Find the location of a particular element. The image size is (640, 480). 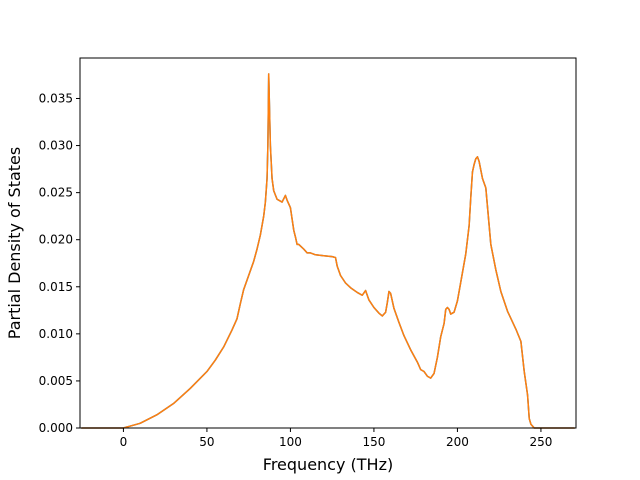

x-axis-title: Frequency (THz) is located at coordinates (328, 464).